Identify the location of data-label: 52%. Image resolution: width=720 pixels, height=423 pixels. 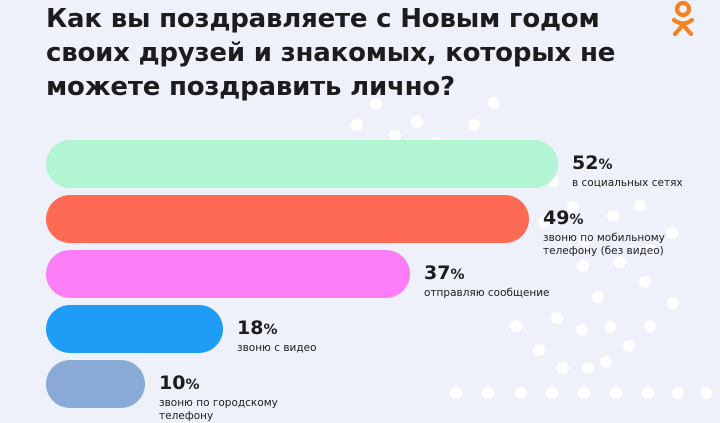
(592, 164).